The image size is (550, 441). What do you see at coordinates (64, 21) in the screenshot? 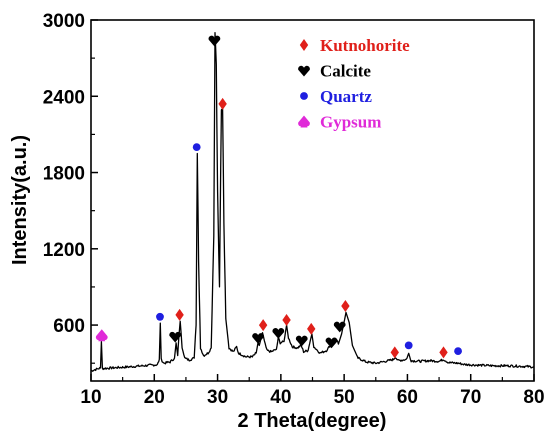
I see `y-tick-label: 3000` at bounding box center [64, 21].